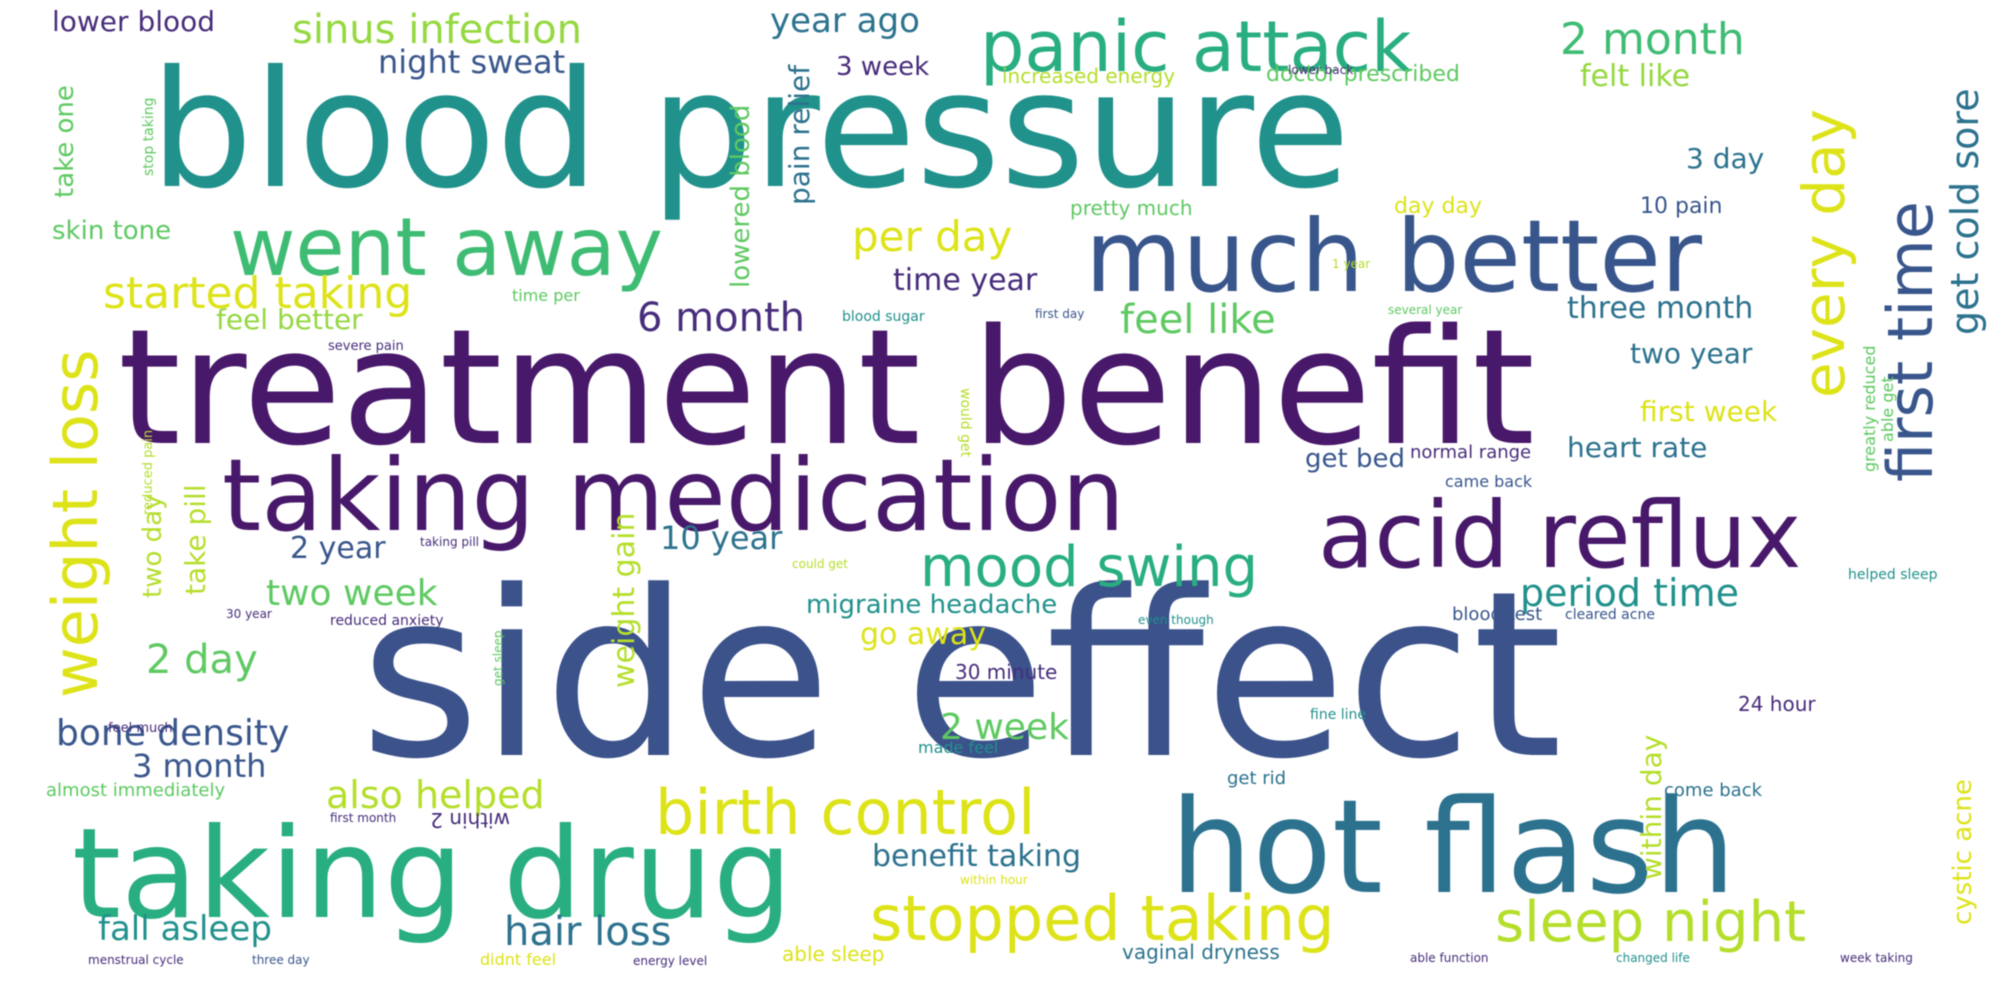  What do you see at coordinates (1965, 211) in the screenshot?
I see `word: get cold sore` at bounding box center [1965, 211].